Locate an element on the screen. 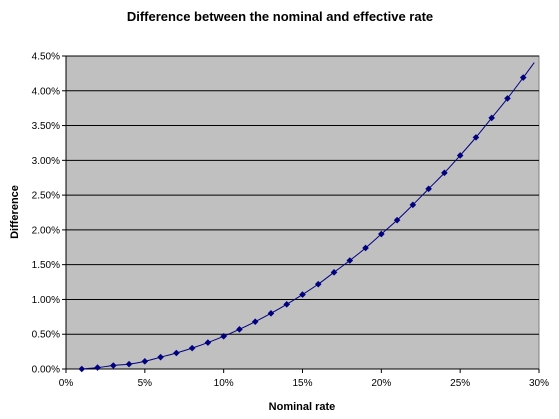 This screenshot has height=419, width=559. x-tick-label: 20% is located at coordinates (381, 383).